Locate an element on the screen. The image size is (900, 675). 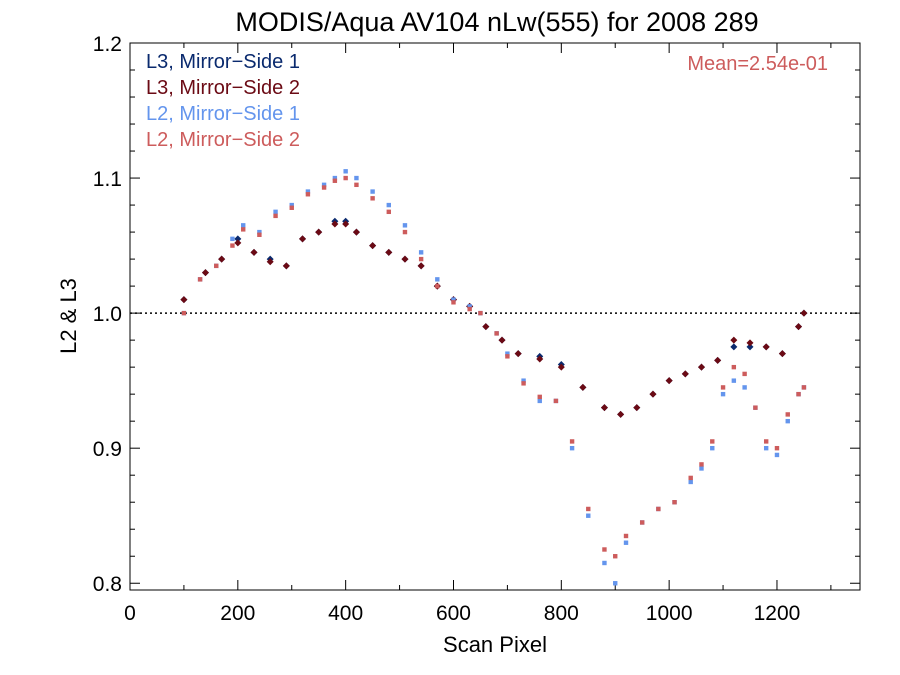
y-tick-label: 0.9 is located at coordinates (107, 449).